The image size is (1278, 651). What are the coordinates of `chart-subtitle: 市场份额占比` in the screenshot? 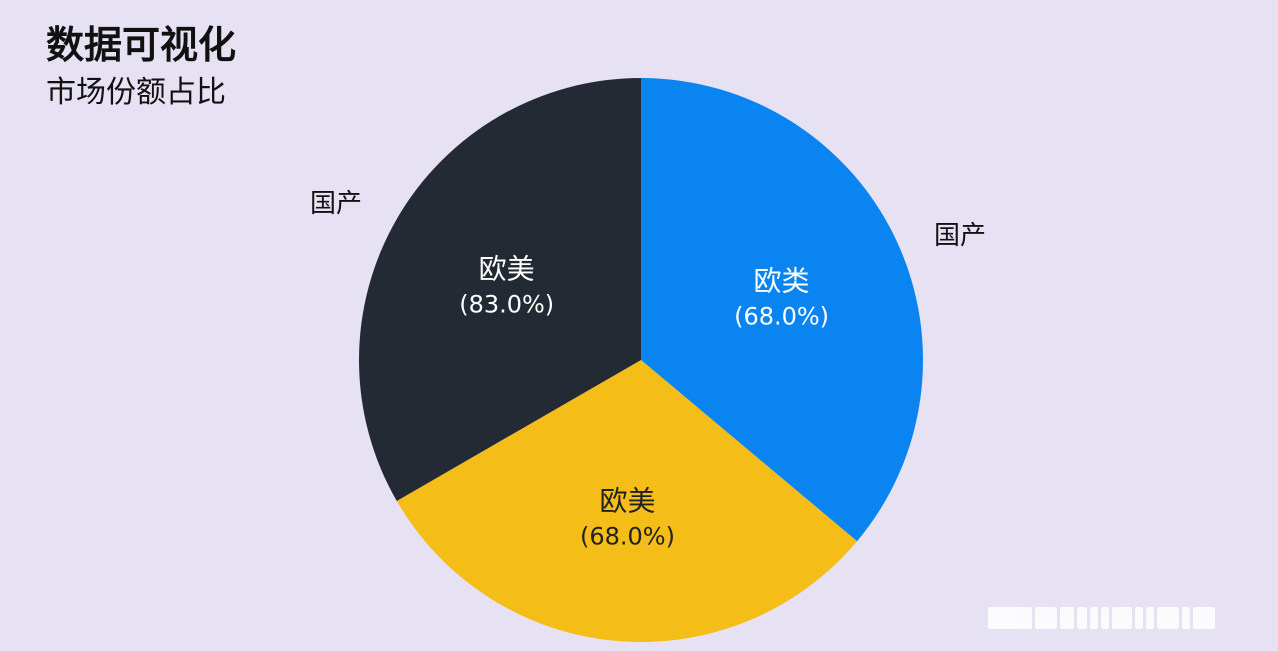 It's located at (136, 92).